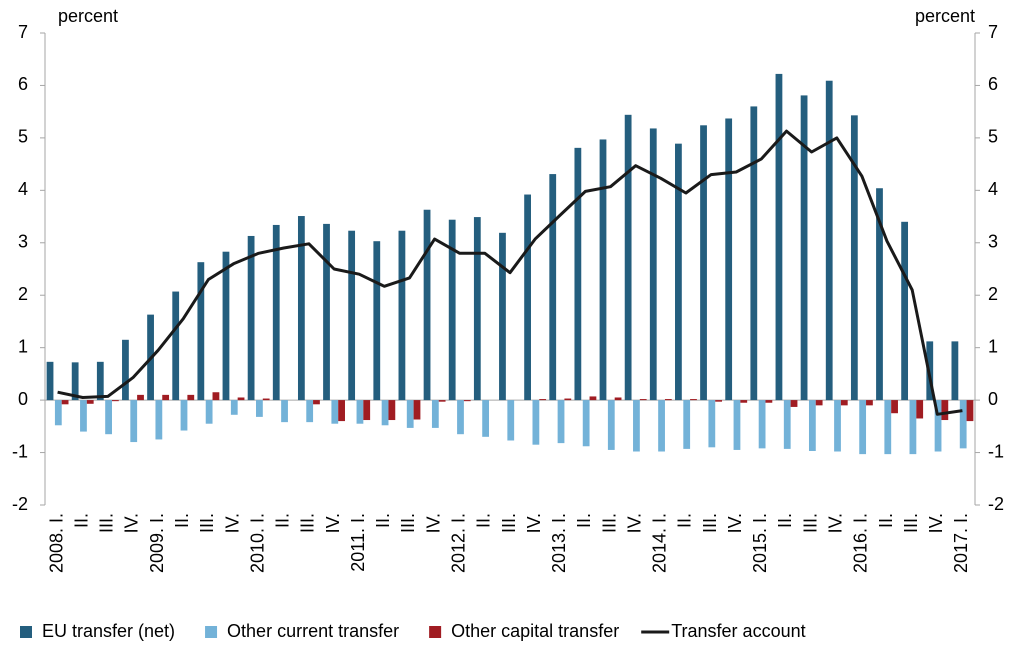 The image size is (1017, 646). Describe the element at coordinates (23, 137) in the screenshot. I see `y-tick-label: 5` at that location.